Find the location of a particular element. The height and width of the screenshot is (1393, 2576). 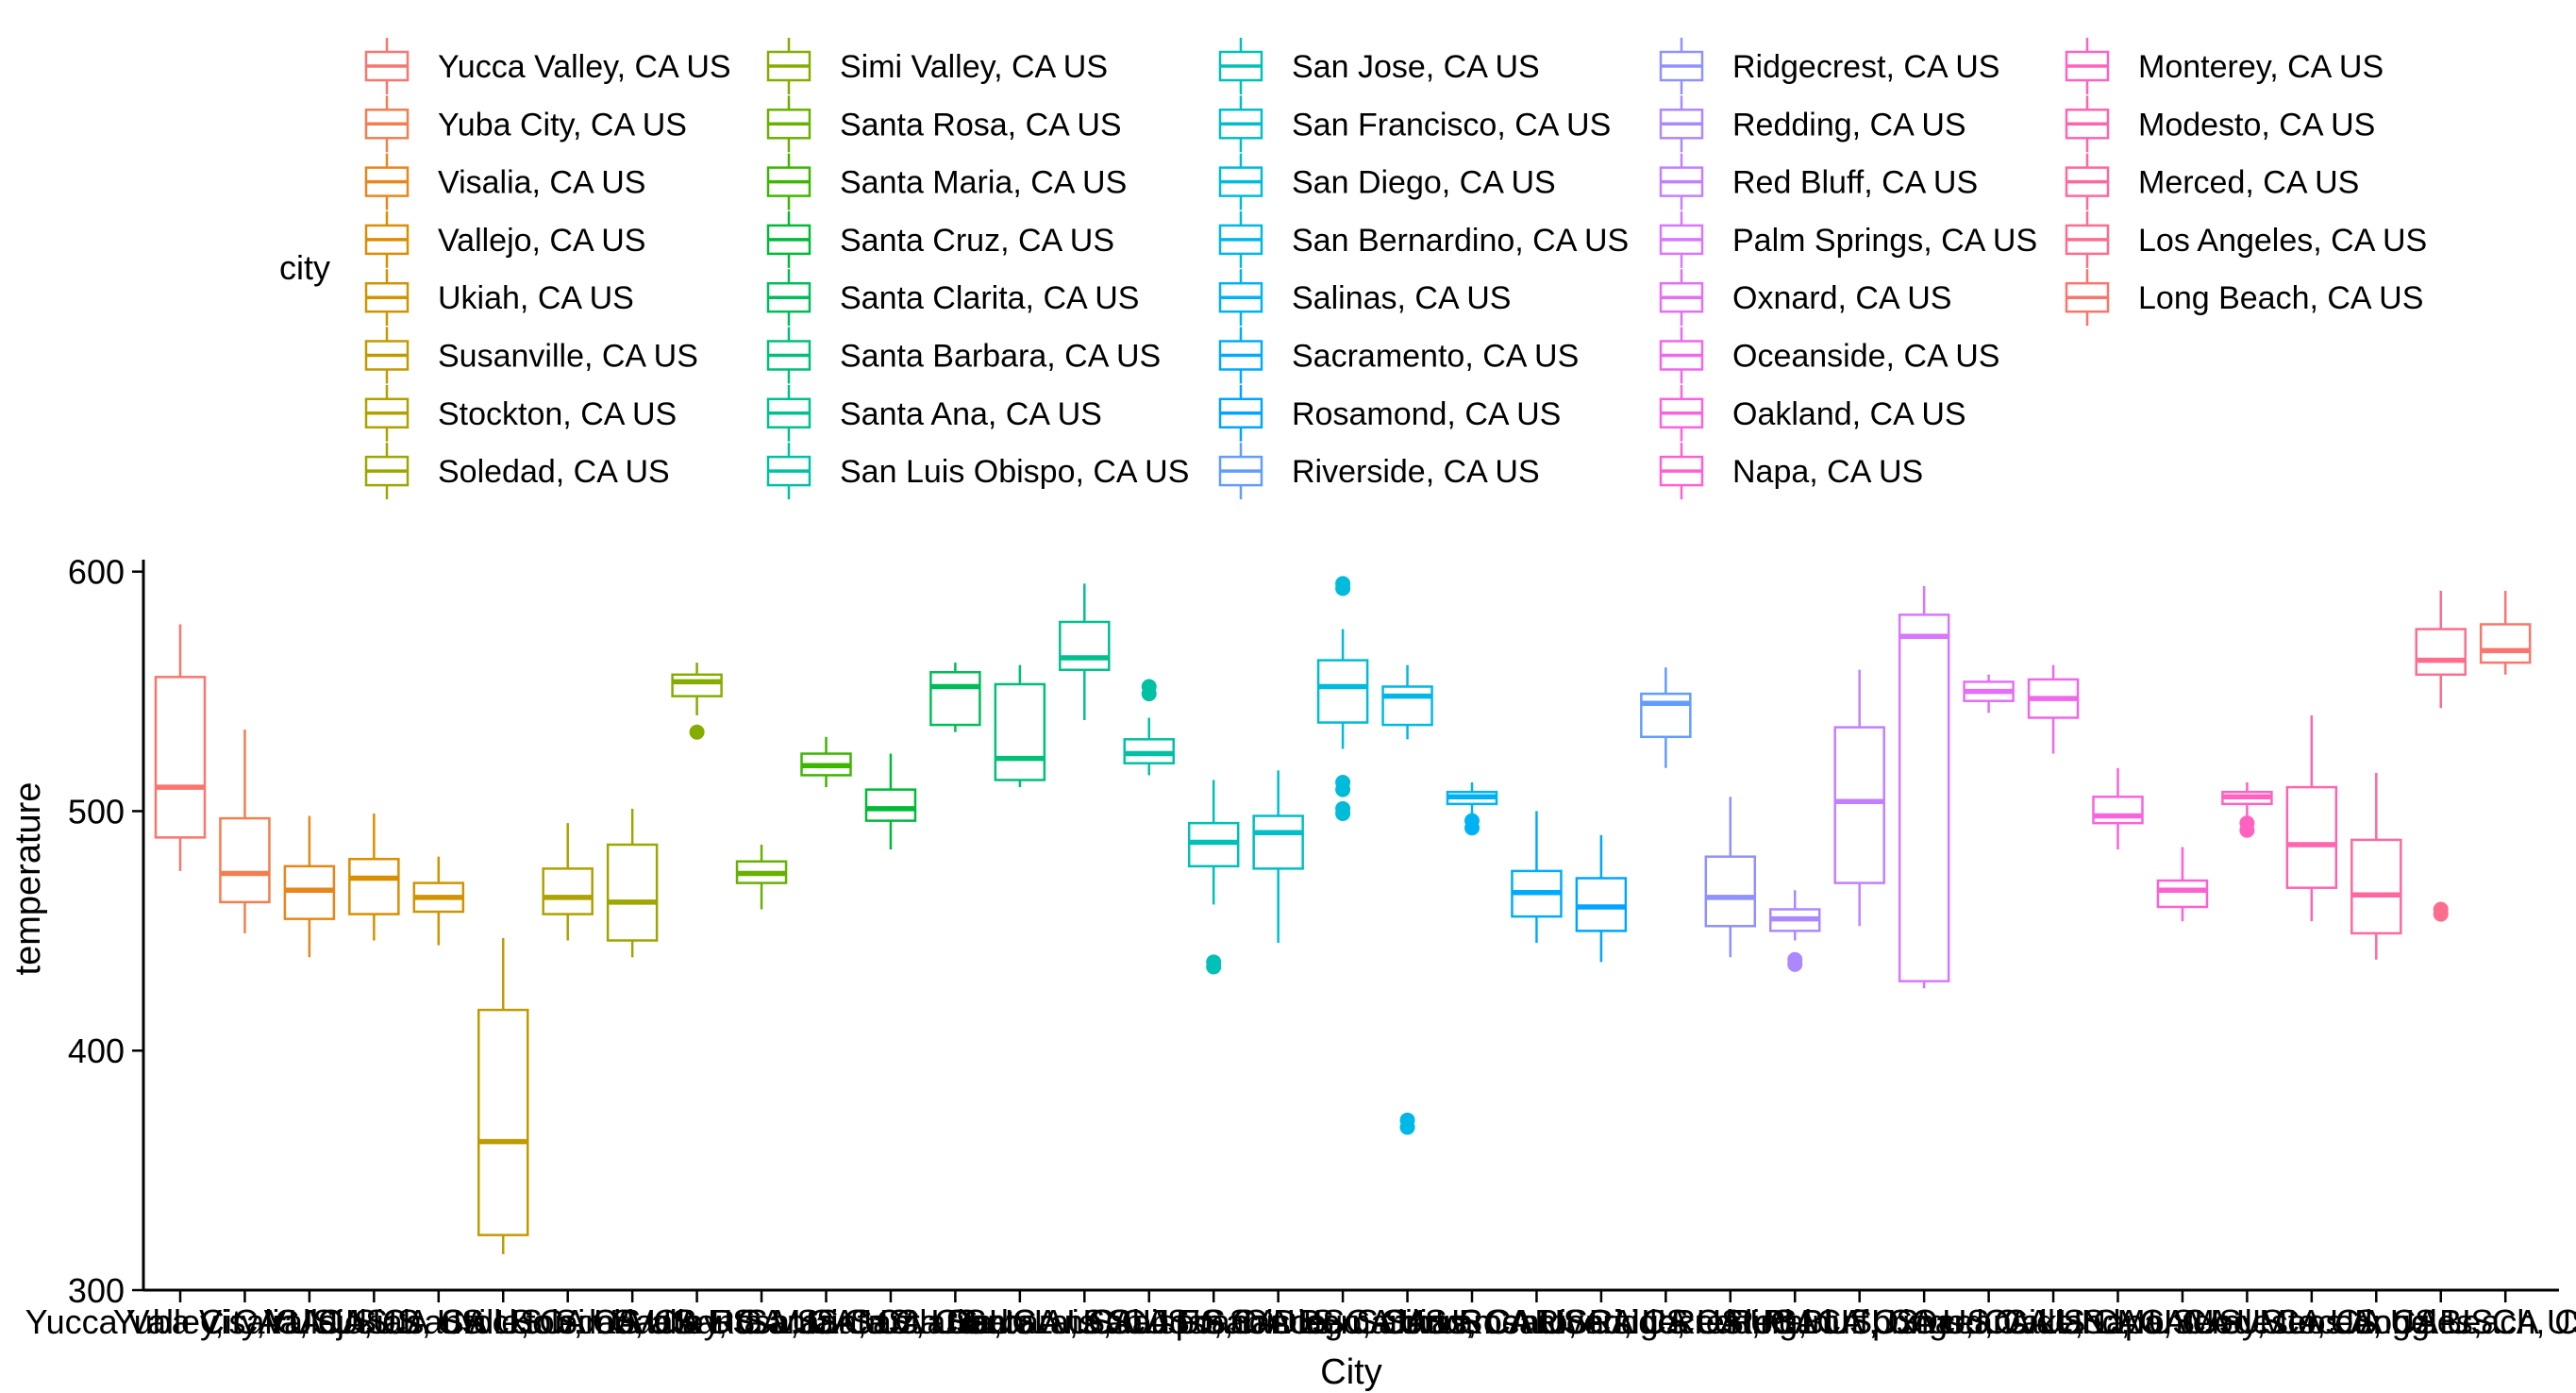

legend-item: Merced, CA US is located at coordinates (2212, 181).